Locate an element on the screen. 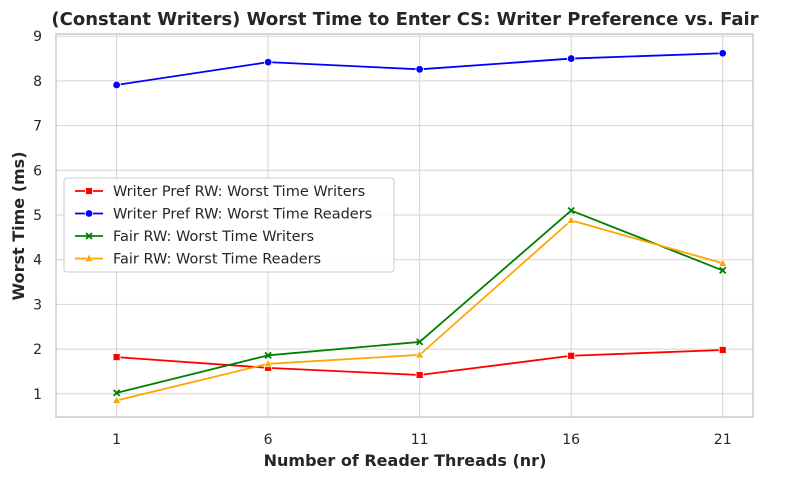 The image size is (798, 480). legend-item: Writer Pref RW: Worst Time Readers is located at coordinates (223, 215).